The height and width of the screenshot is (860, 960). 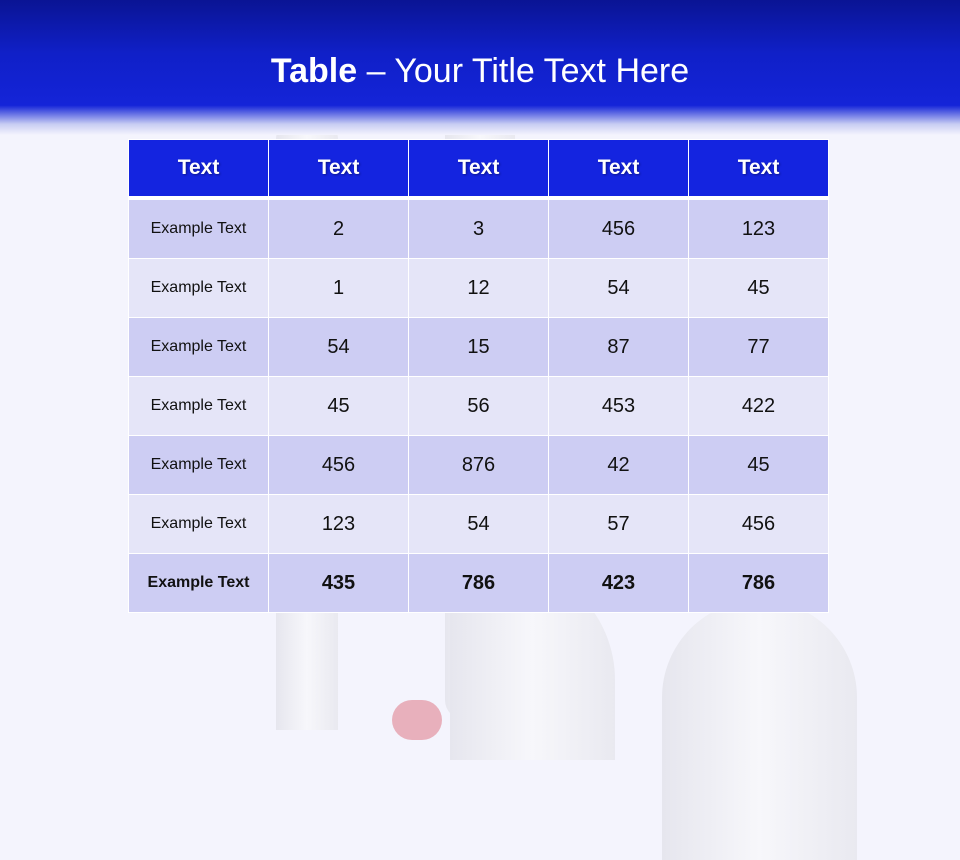 What do you see at coordinates (618, 406) in the screenshot?
I see `table-cell: 453` at bounding box center [618, 406].